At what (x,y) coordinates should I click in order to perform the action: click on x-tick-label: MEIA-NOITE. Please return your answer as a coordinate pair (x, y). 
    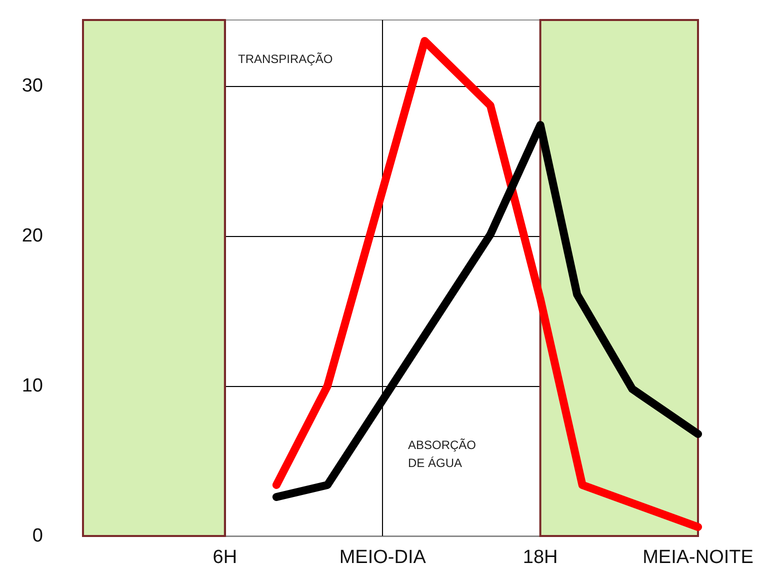
    Looking at the image, I should click on (698, 557).